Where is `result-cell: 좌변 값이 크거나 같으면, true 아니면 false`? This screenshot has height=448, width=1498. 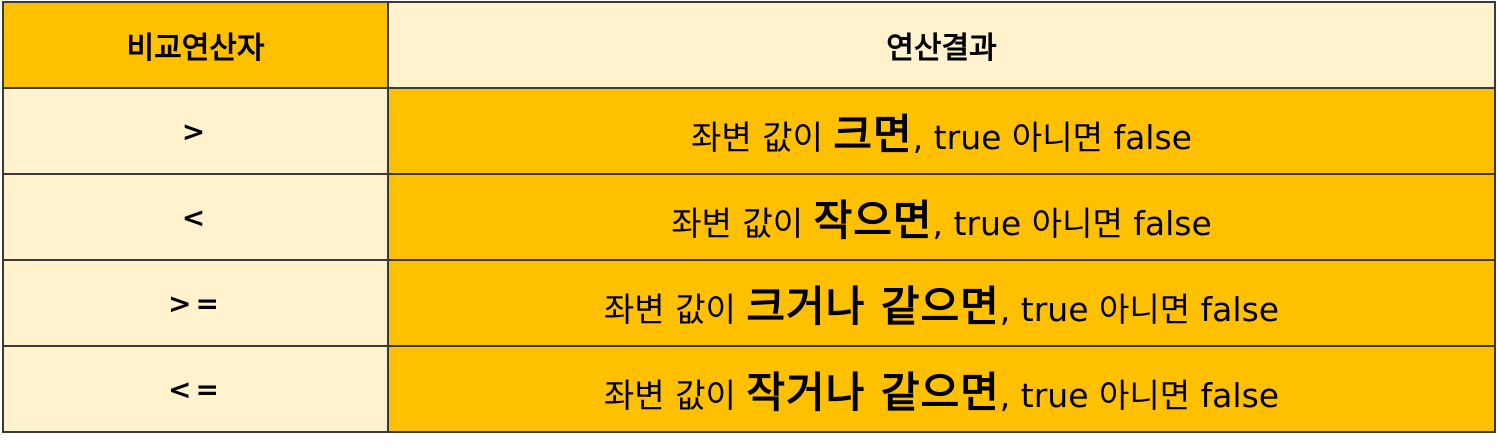
result-cell: 좌변 값이 크거나 같으면, true 아니면 false is located at coordinates (941, 303).